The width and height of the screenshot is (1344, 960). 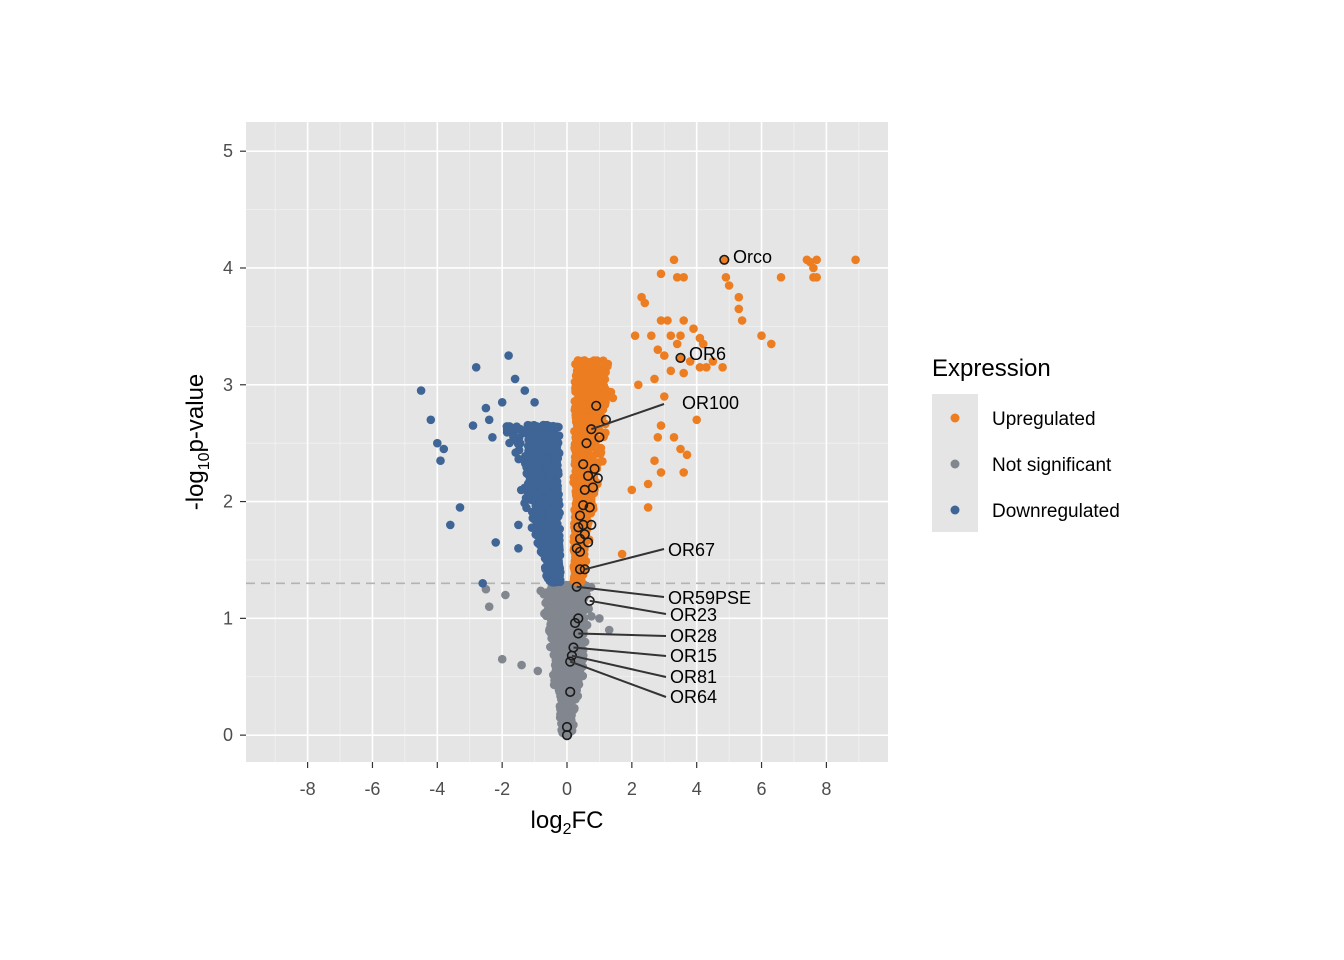 I want to click on legend-key-not-significant, so click(x=955, y=464).